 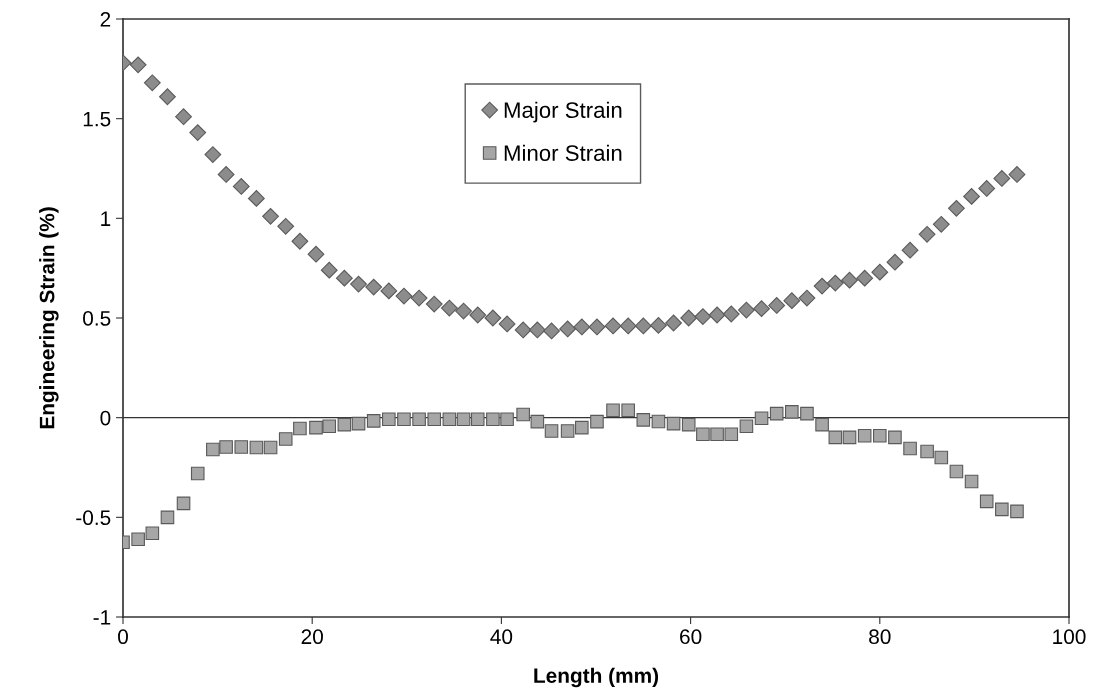 What do you see at coordinates (97, 119) in the screenshot?
I see `y-tick-label: 1.5` at bounding box center [97, 119].